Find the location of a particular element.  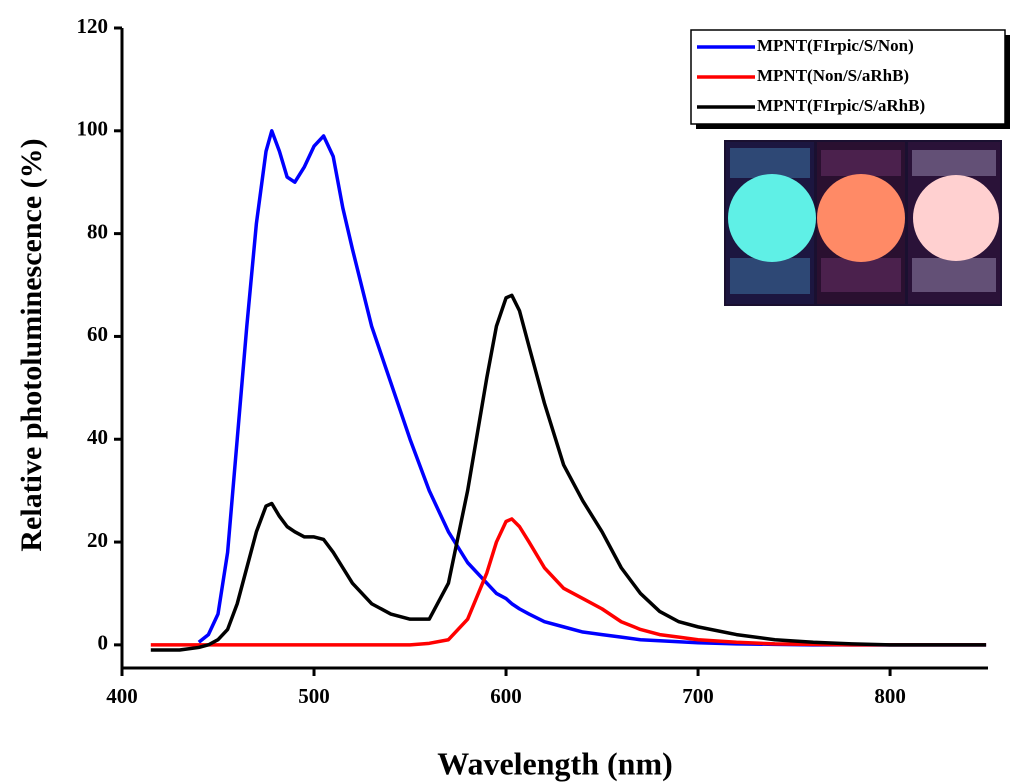

legend-label: MPNT(Non/S/aRhB) is located at coordinates (833, 75).